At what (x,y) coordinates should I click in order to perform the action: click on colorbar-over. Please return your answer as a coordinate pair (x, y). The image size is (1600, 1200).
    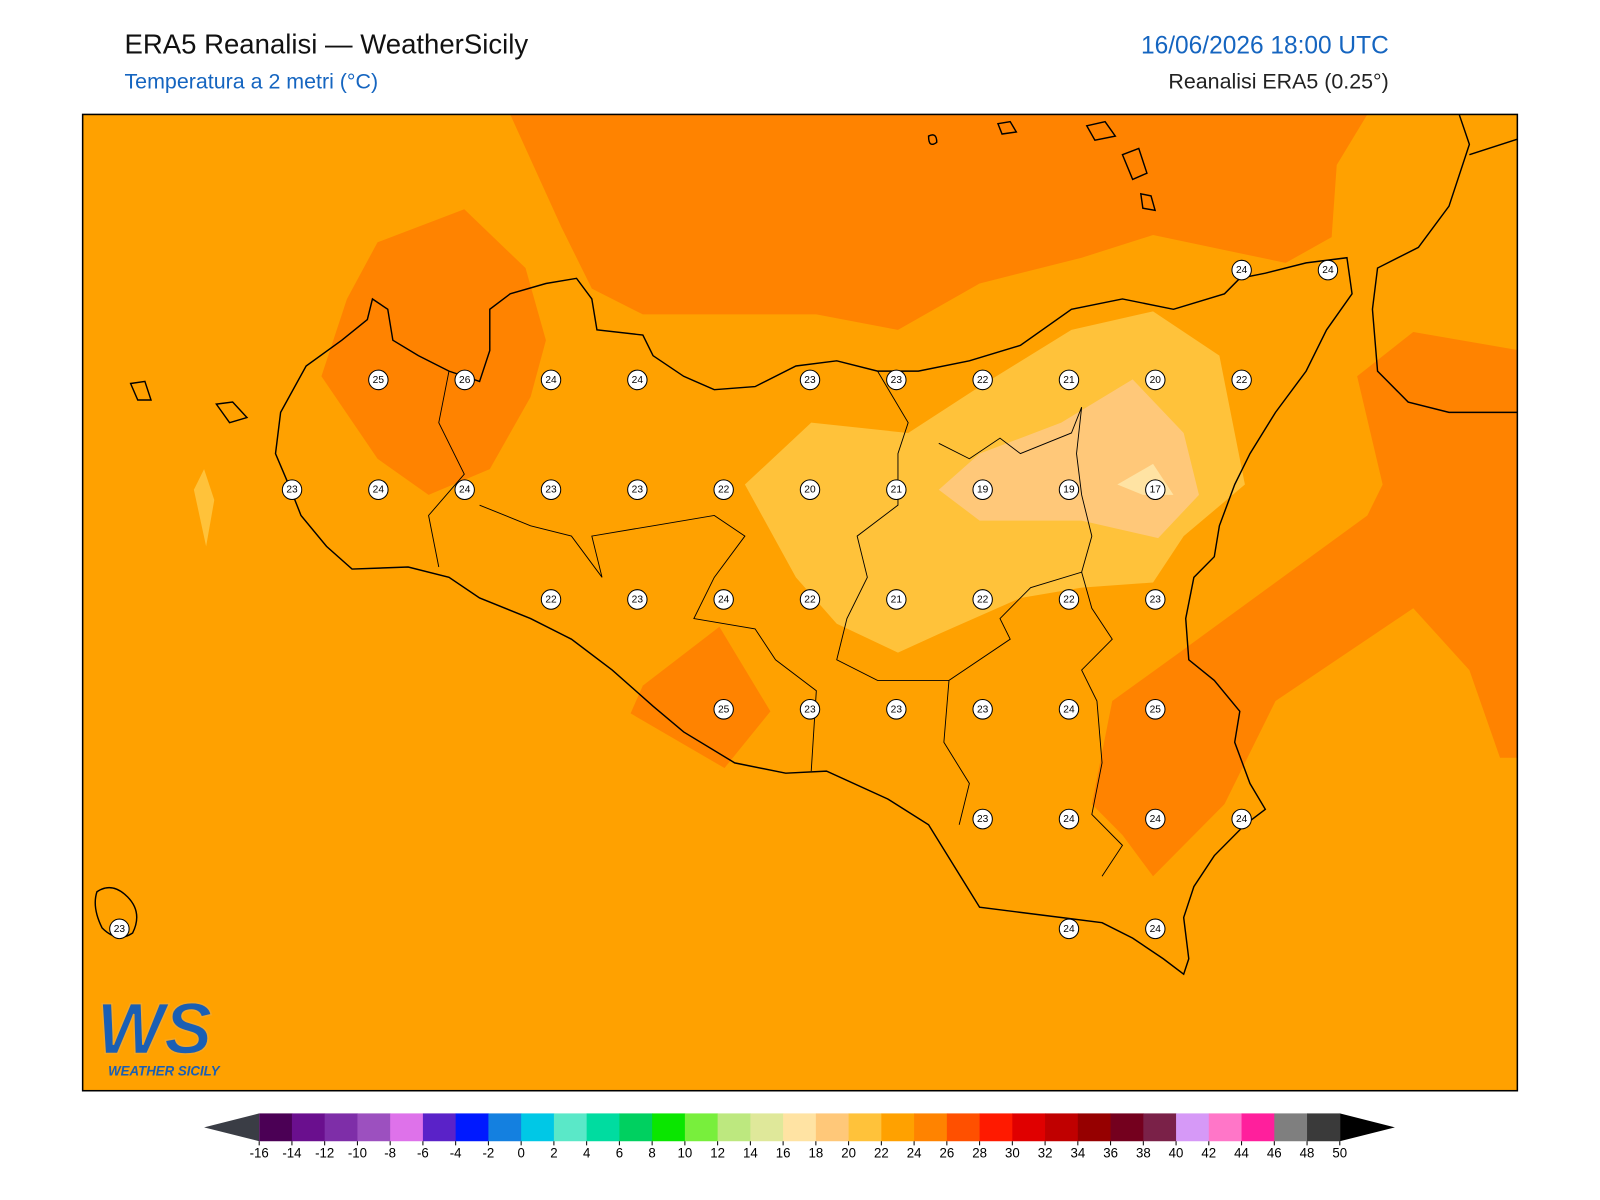
    Looking at the image, I should click on (1367, 1127).